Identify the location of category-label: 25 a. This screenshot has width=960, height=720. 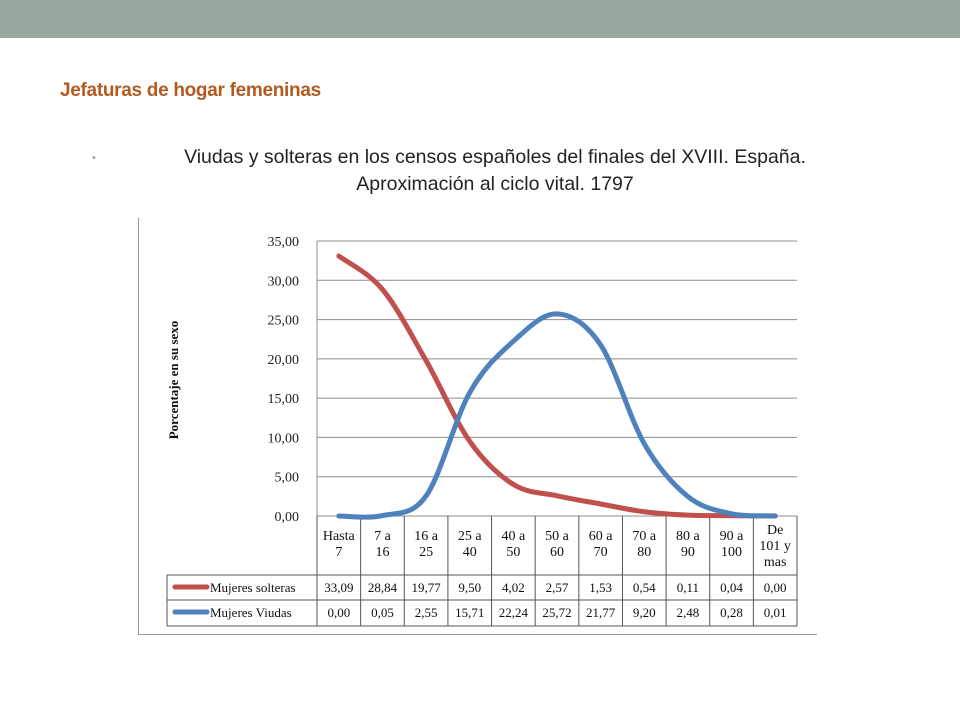
(470, 536).